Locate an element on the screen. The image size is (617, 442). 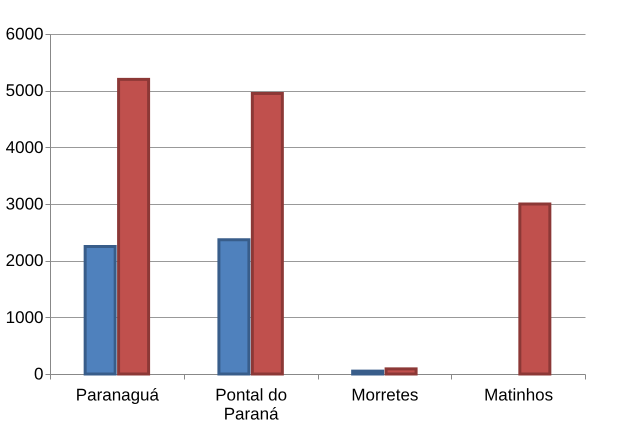
y-tick-label: 6000 is located at coordinates (25, 34).